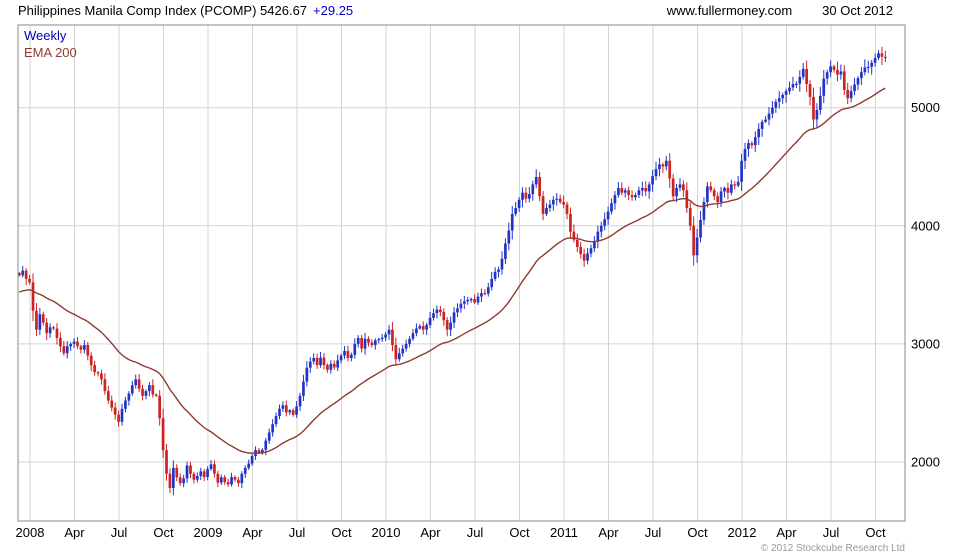 The height and width of the screenshot is (560, 980). What do you see at coordinates (45, 35) in the screenshot?
I see `legend-weekly: Weekly` at bounding box center [45, 35].